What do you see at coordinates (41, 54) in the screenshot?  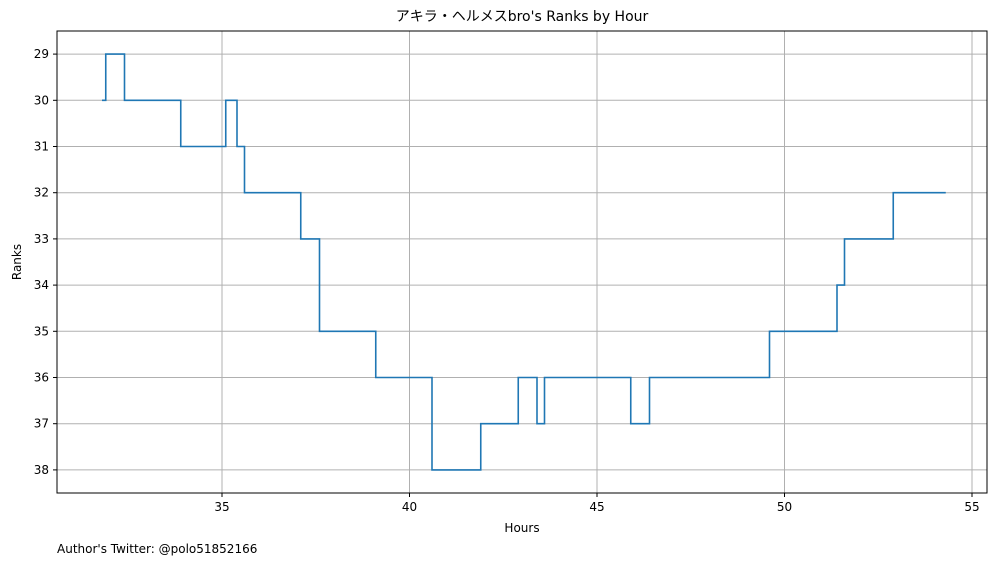 I see `y-tick-label: 29` at bounding box center [41, 54].